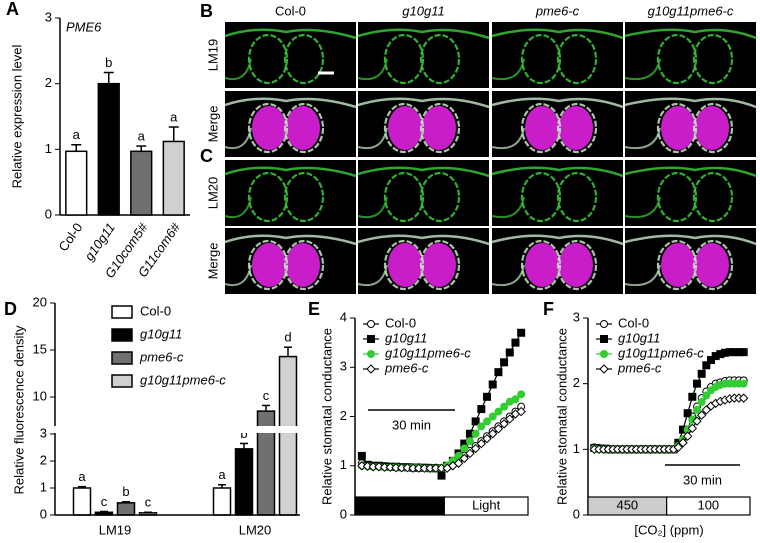 The image size is (760, 543). Describe the element at coordinates (400, 322) in the screenshot. I see `legend-label: Col-0` at that location.